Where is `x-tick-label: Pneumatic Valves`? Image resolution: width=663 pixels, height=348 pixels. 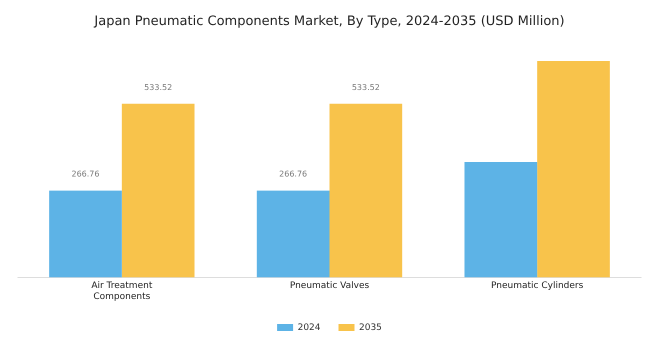 x-tick-label: Pneumatic Valves is located at coordinates (330, 286).